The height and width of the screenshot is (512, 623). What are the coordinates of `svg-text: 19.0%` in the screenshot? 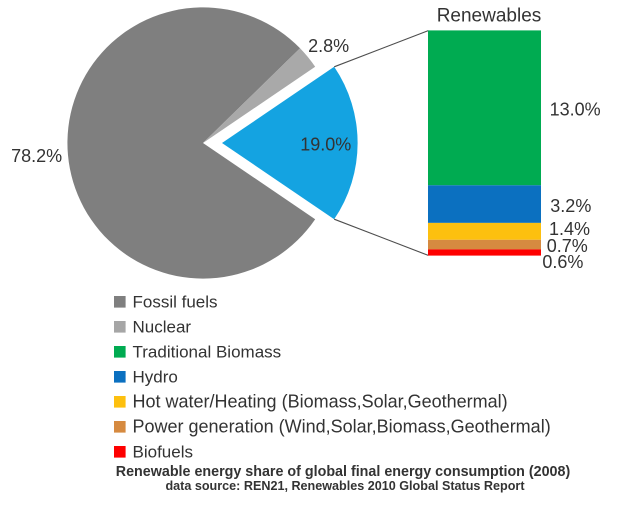 It's located at (325, 145).